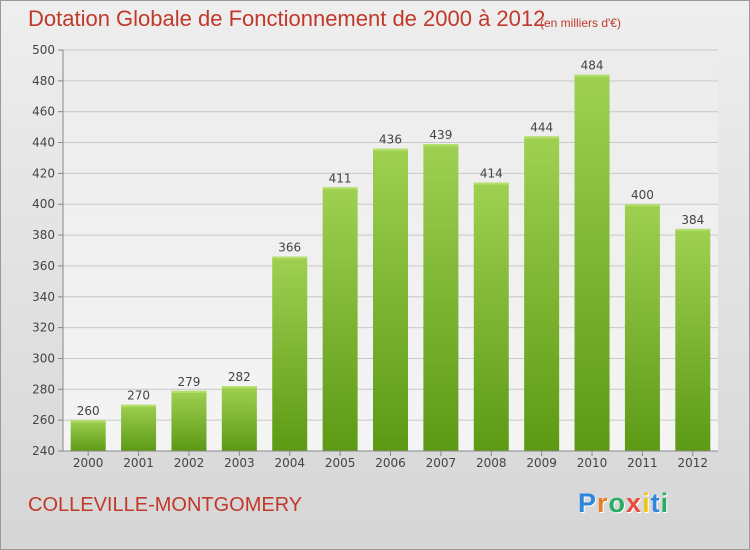 This screenshot has width=750, height=550. Describe the element at coordinates (239, 463) in the screenshot. I see `x-tick-label: 2003` at that location.